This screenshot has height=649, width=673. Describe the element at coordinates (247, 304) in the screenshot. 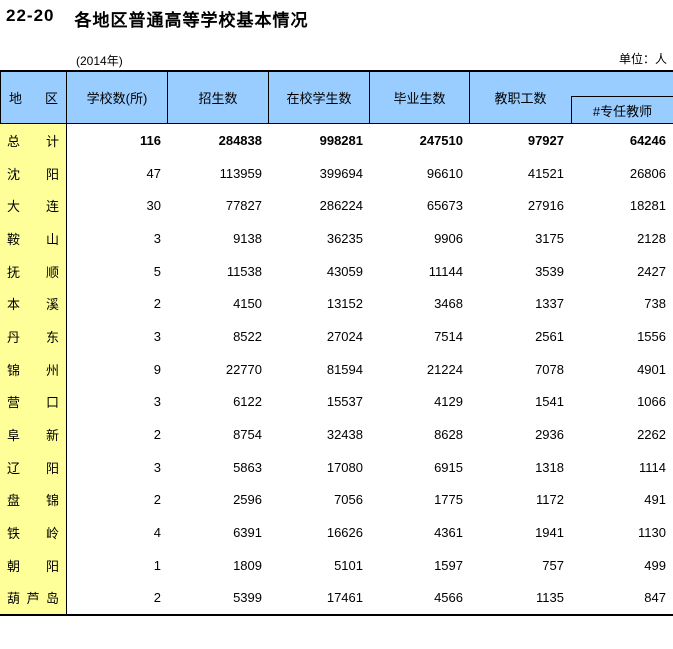

I see `value-cell: 4150` at that location.